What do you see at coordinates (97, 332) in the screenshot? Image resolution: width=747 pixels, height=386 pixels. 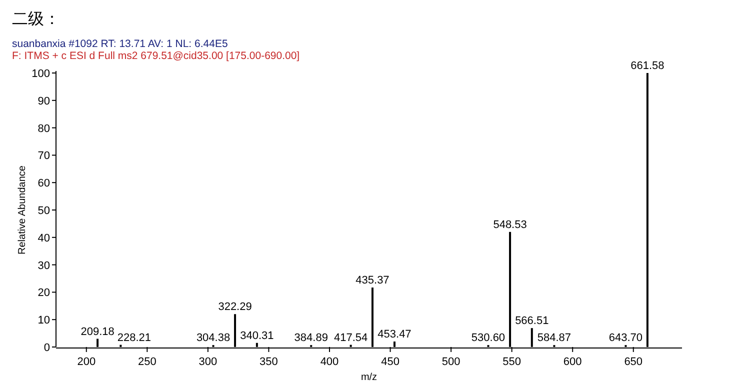 I see `annotation: 209.18` at bounding box center [97, 332].